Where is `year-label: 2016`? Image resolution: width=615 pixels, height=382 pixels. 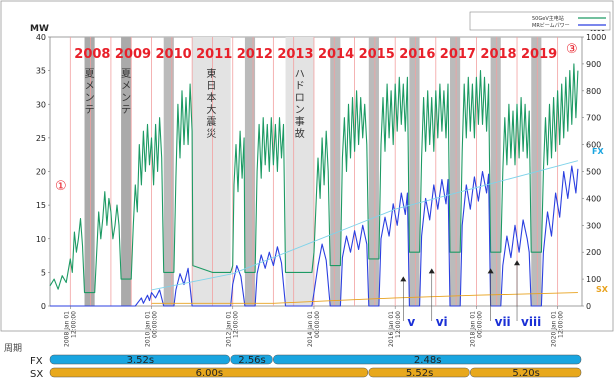
year-label: 2016 is located at coordinates (417, 54).